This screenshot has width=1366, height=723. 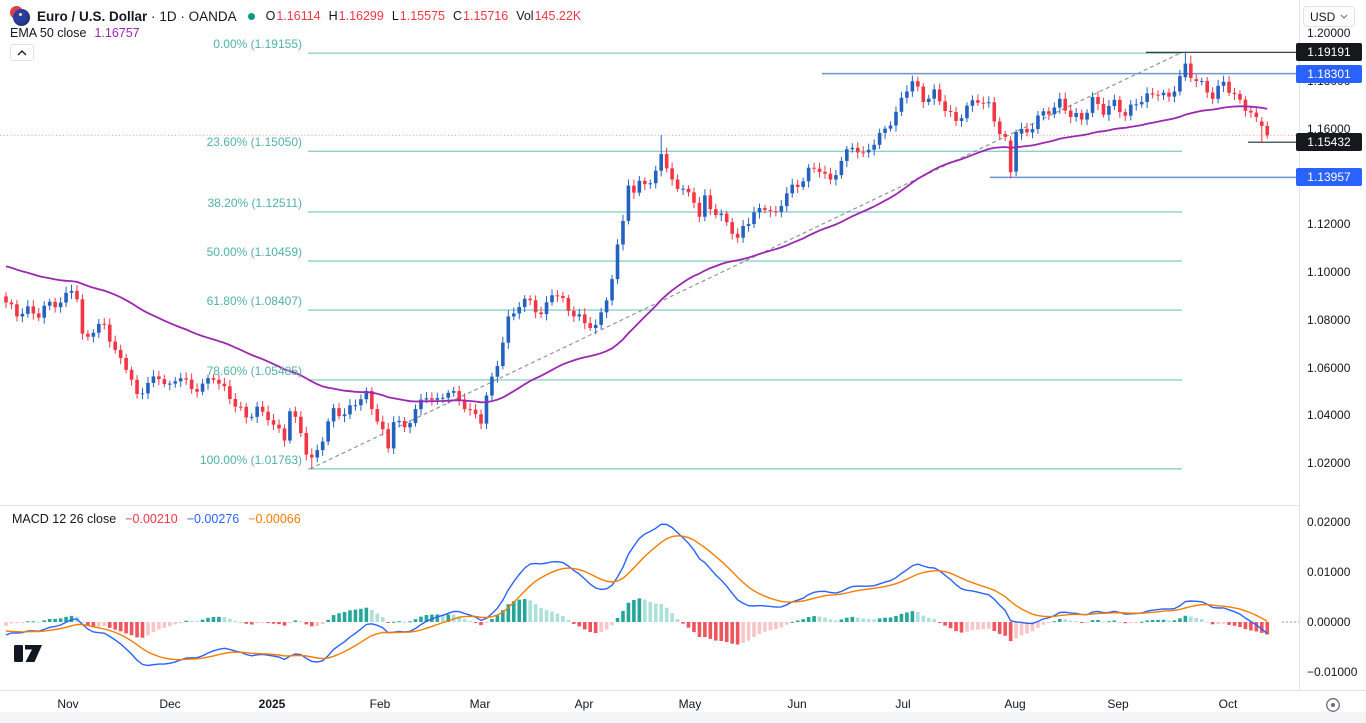 I want to click on time-axis-label: Mar, so click(x=480, y=704).